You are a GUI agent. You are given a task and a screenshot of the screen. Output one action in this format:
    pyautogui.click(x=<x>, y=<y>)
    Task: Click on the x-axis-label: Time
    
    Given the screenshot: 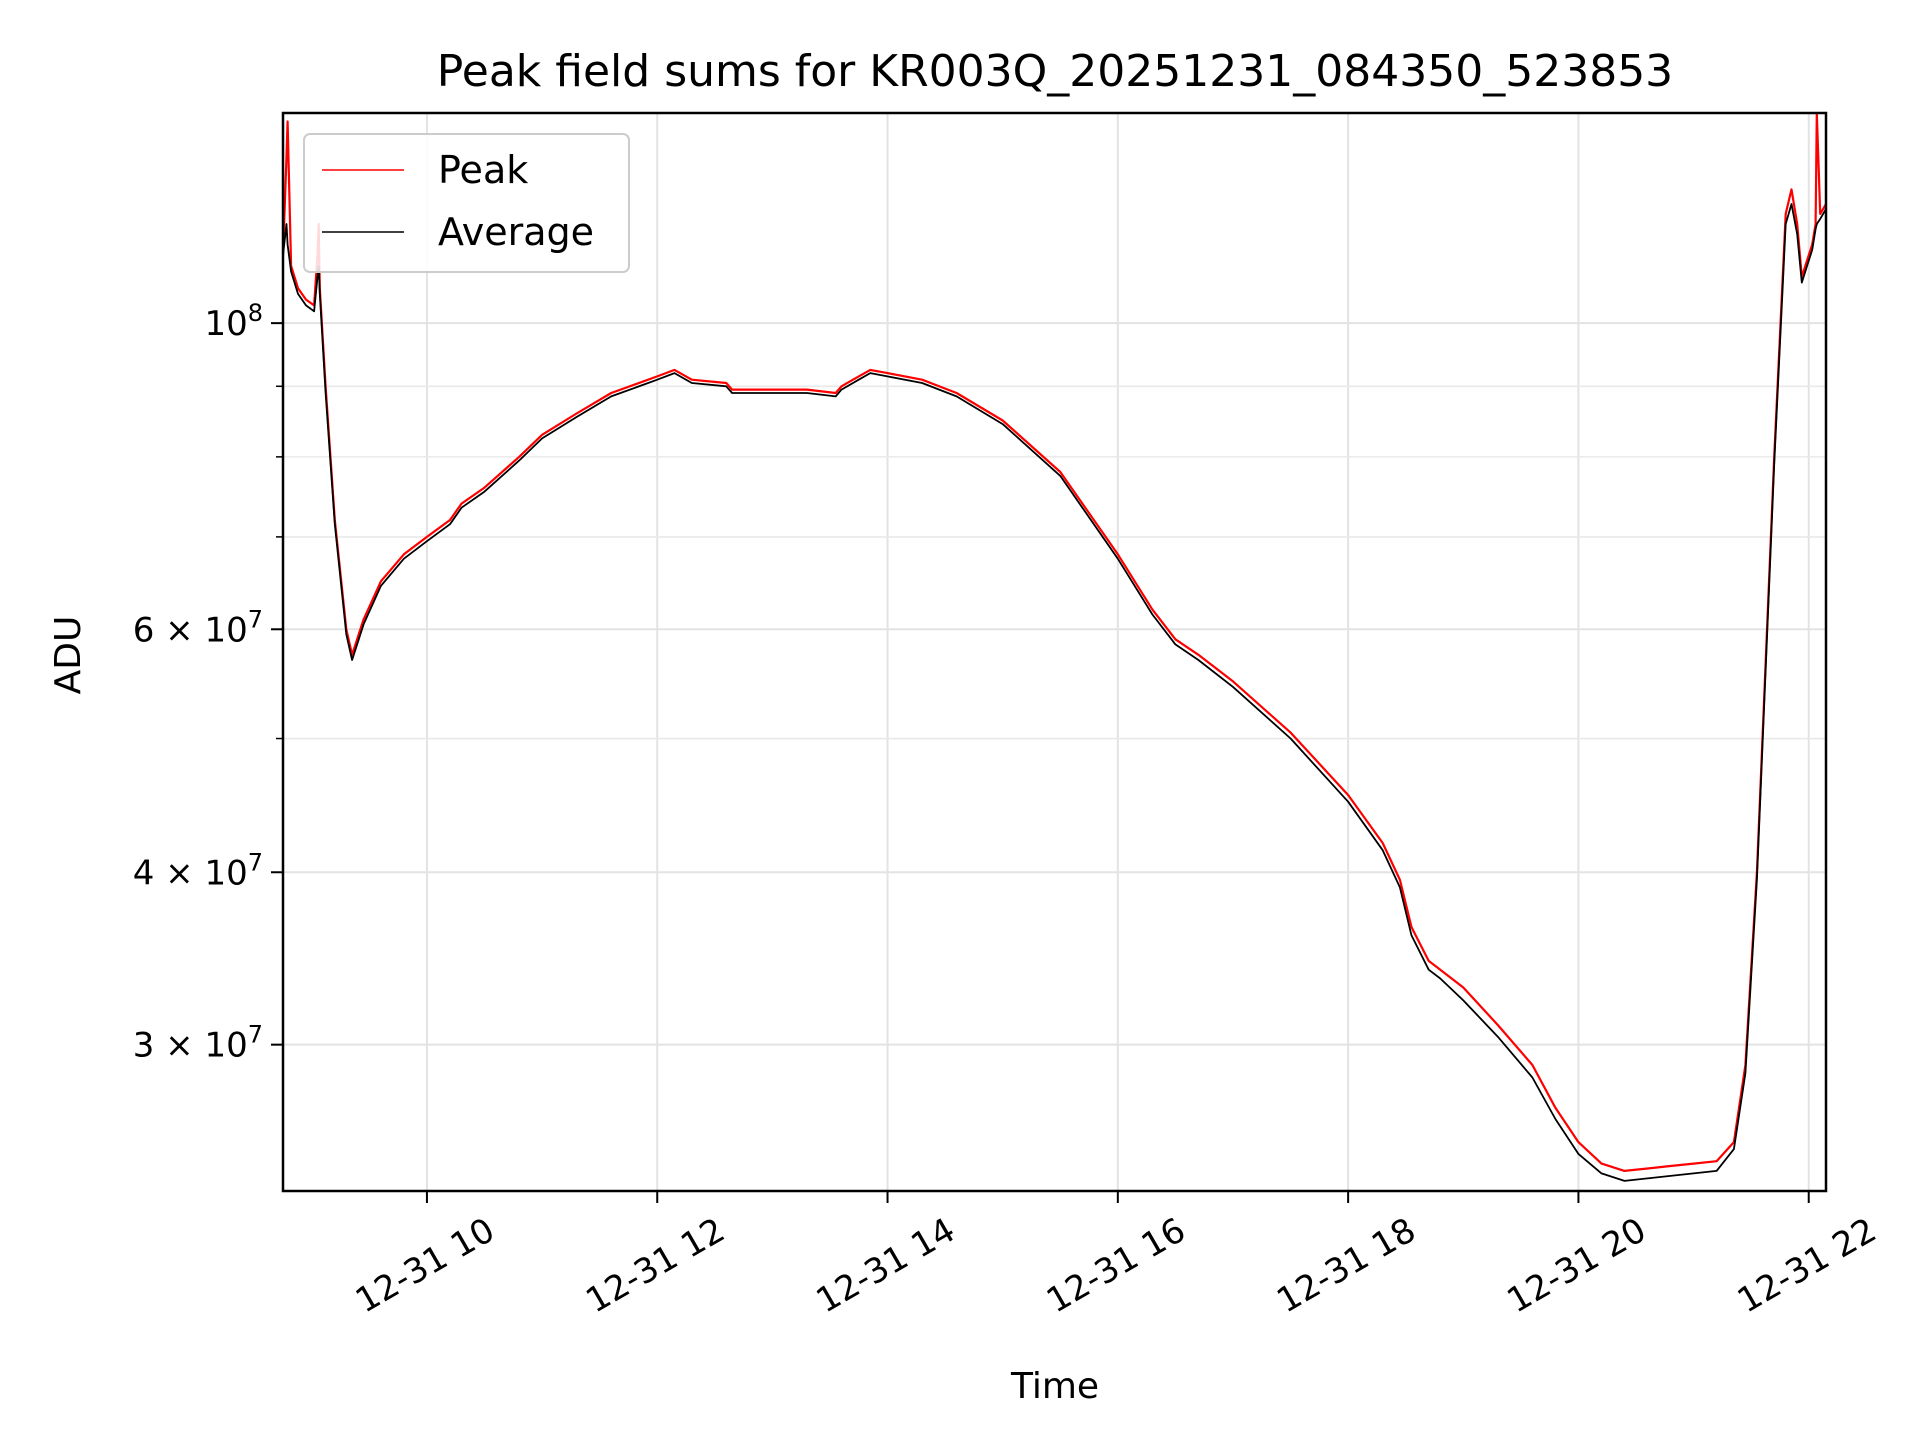 What is the action you would take?
    pyautogui.click(x=1054, y=1386)
    